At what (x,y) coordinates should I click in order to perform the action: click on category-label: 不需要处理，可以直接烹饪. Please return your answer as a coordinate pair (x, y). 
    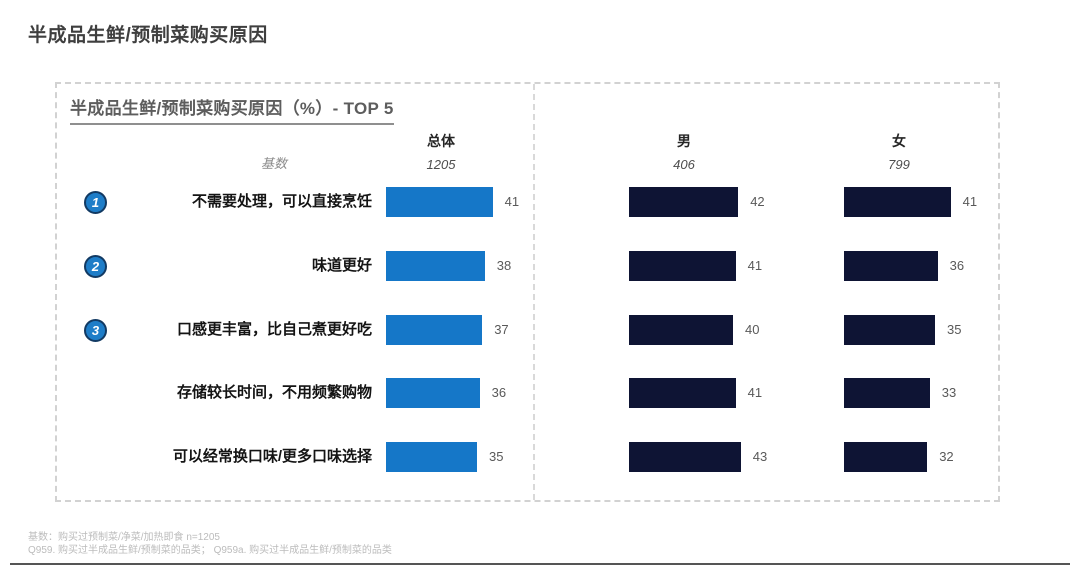
    Looking at the image, I should click on (281, 201).